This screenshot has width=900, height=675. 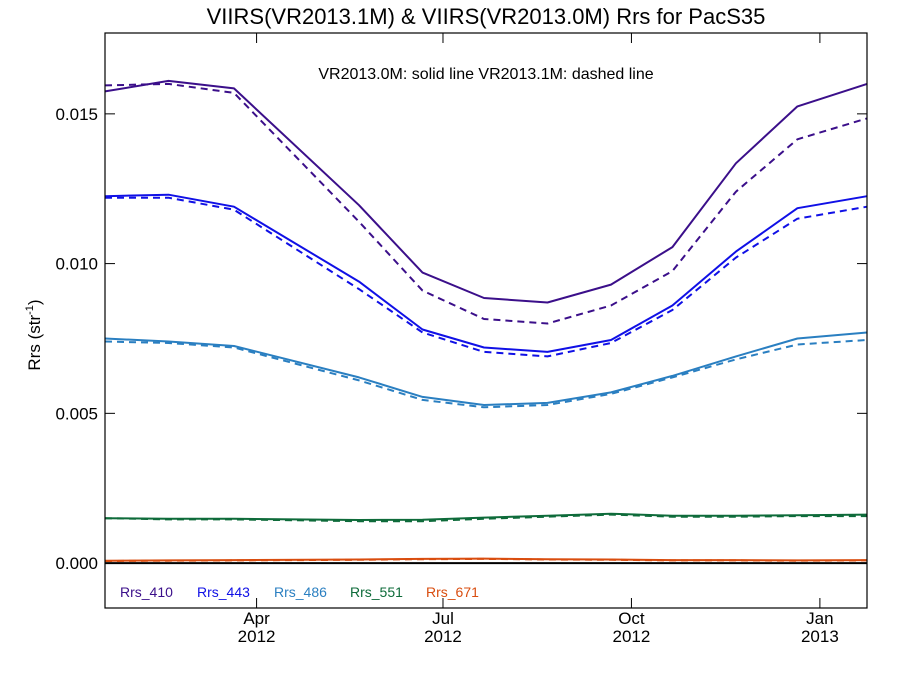 What do you see at coordinates (486, 559) in the screenshot?
I see `series-line-rrs-671-dashed` at bounding box center [486, 559].